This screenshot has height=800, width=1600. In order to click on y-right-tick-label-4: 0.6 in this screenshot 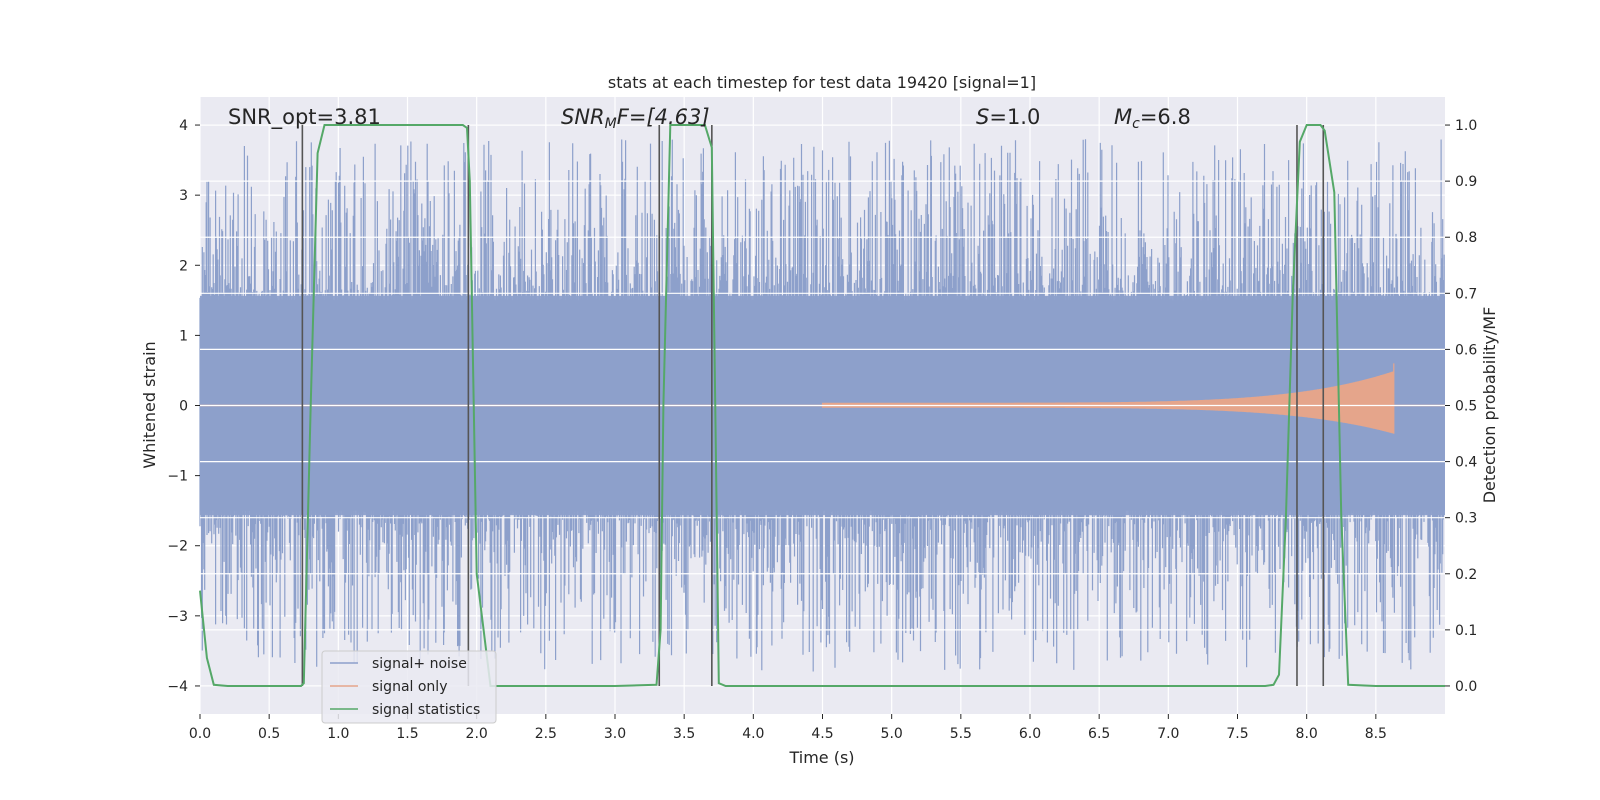, I will do `click(1466, 350)`.